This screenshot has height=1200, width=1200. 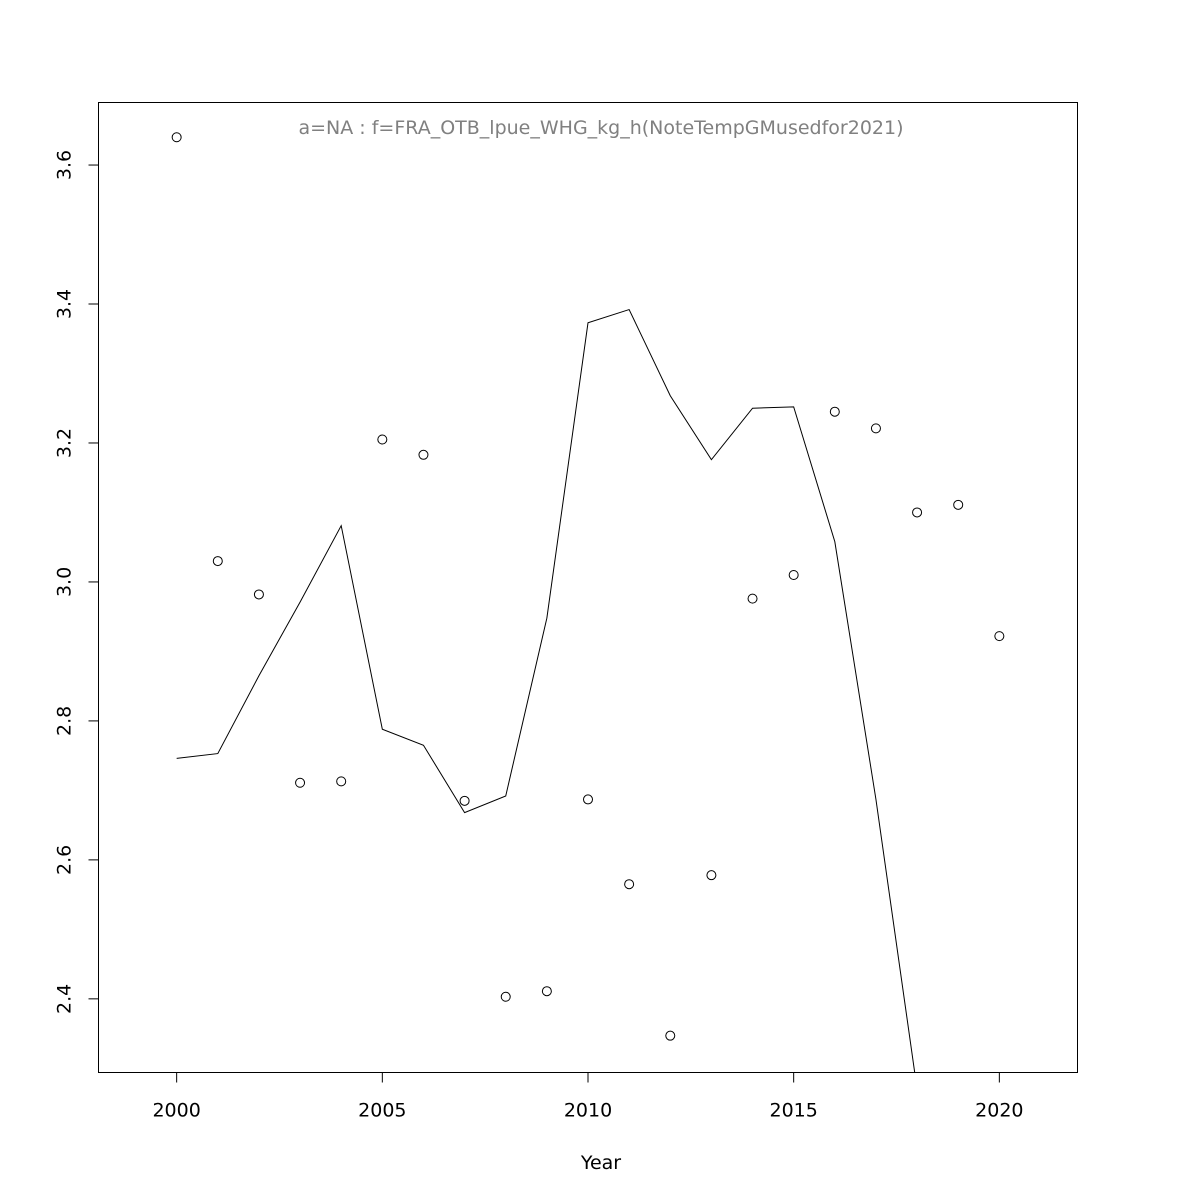 What do you see at coordinates (588, 1097) in the screenshot?
I see `x-axis: 2000 2005 2010 2015 2020` at bounding box center [588, 1097].